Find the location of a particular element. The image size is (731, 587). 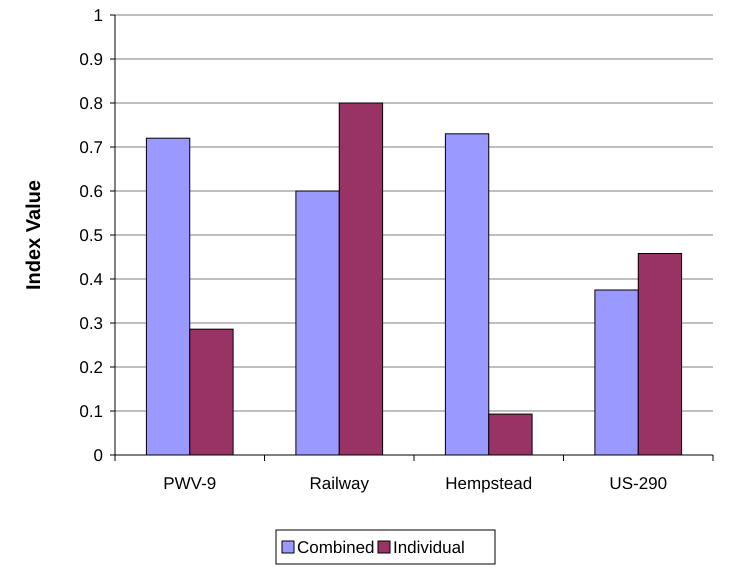

y-tick-label: 0.4 is located at coordinates (91, 279).